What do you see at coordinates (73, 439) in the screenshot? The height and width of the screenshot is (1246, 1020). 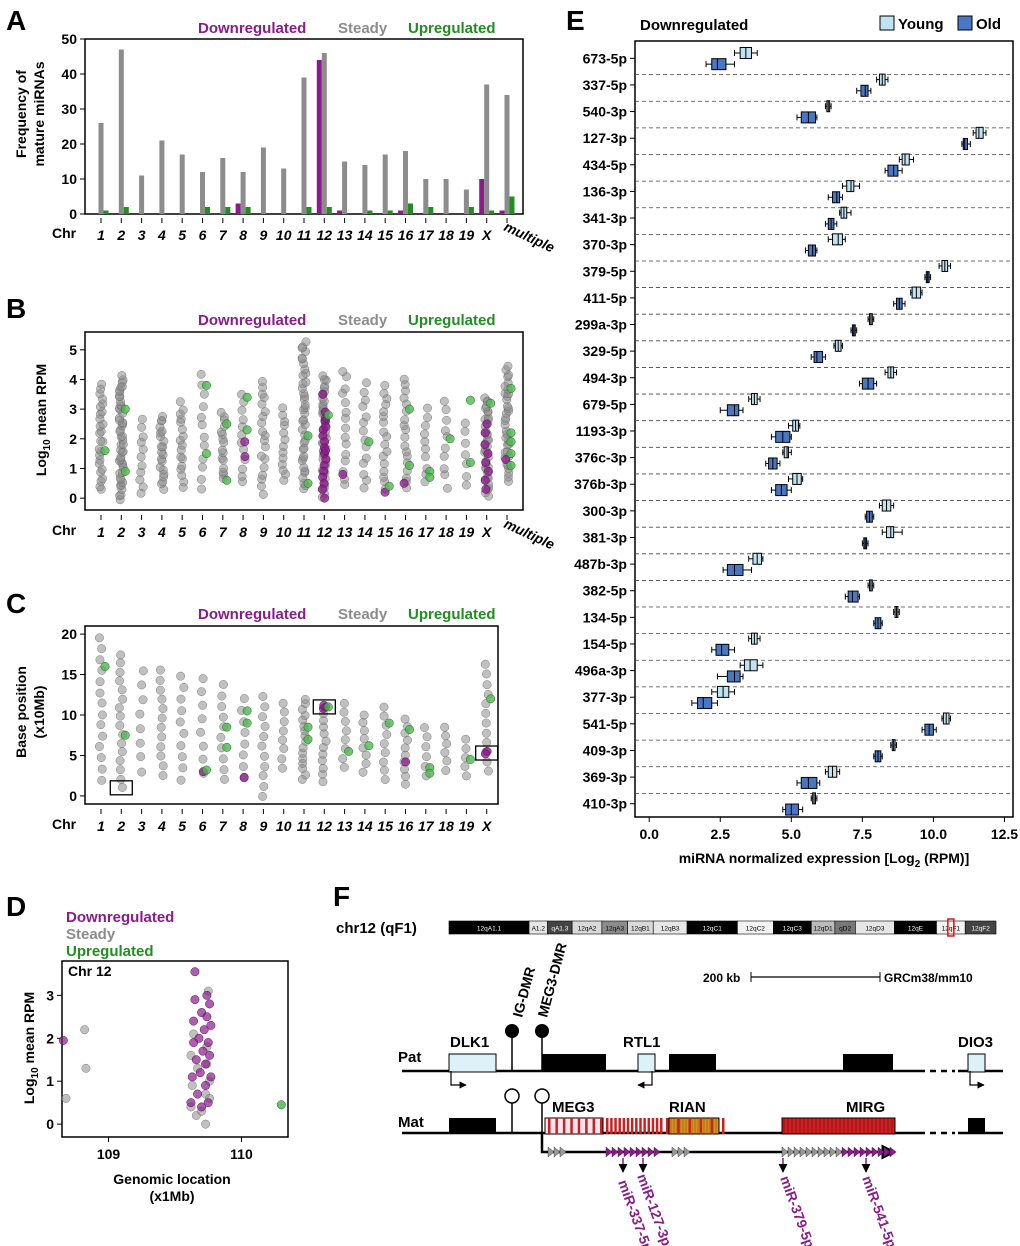 I see `panel-b-ytick-label: 2` at bounding box center [73, 439].